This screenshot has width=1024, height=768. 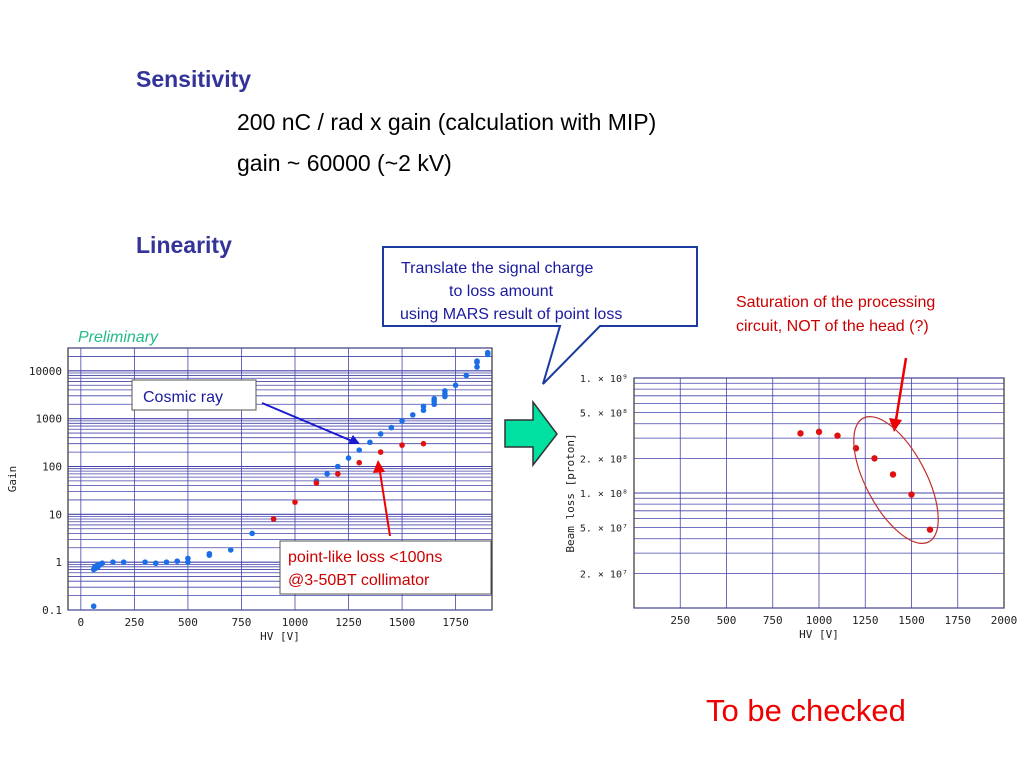 I want to click on y-axis-label: Beam loss [proton], so click(x=570, y=492).